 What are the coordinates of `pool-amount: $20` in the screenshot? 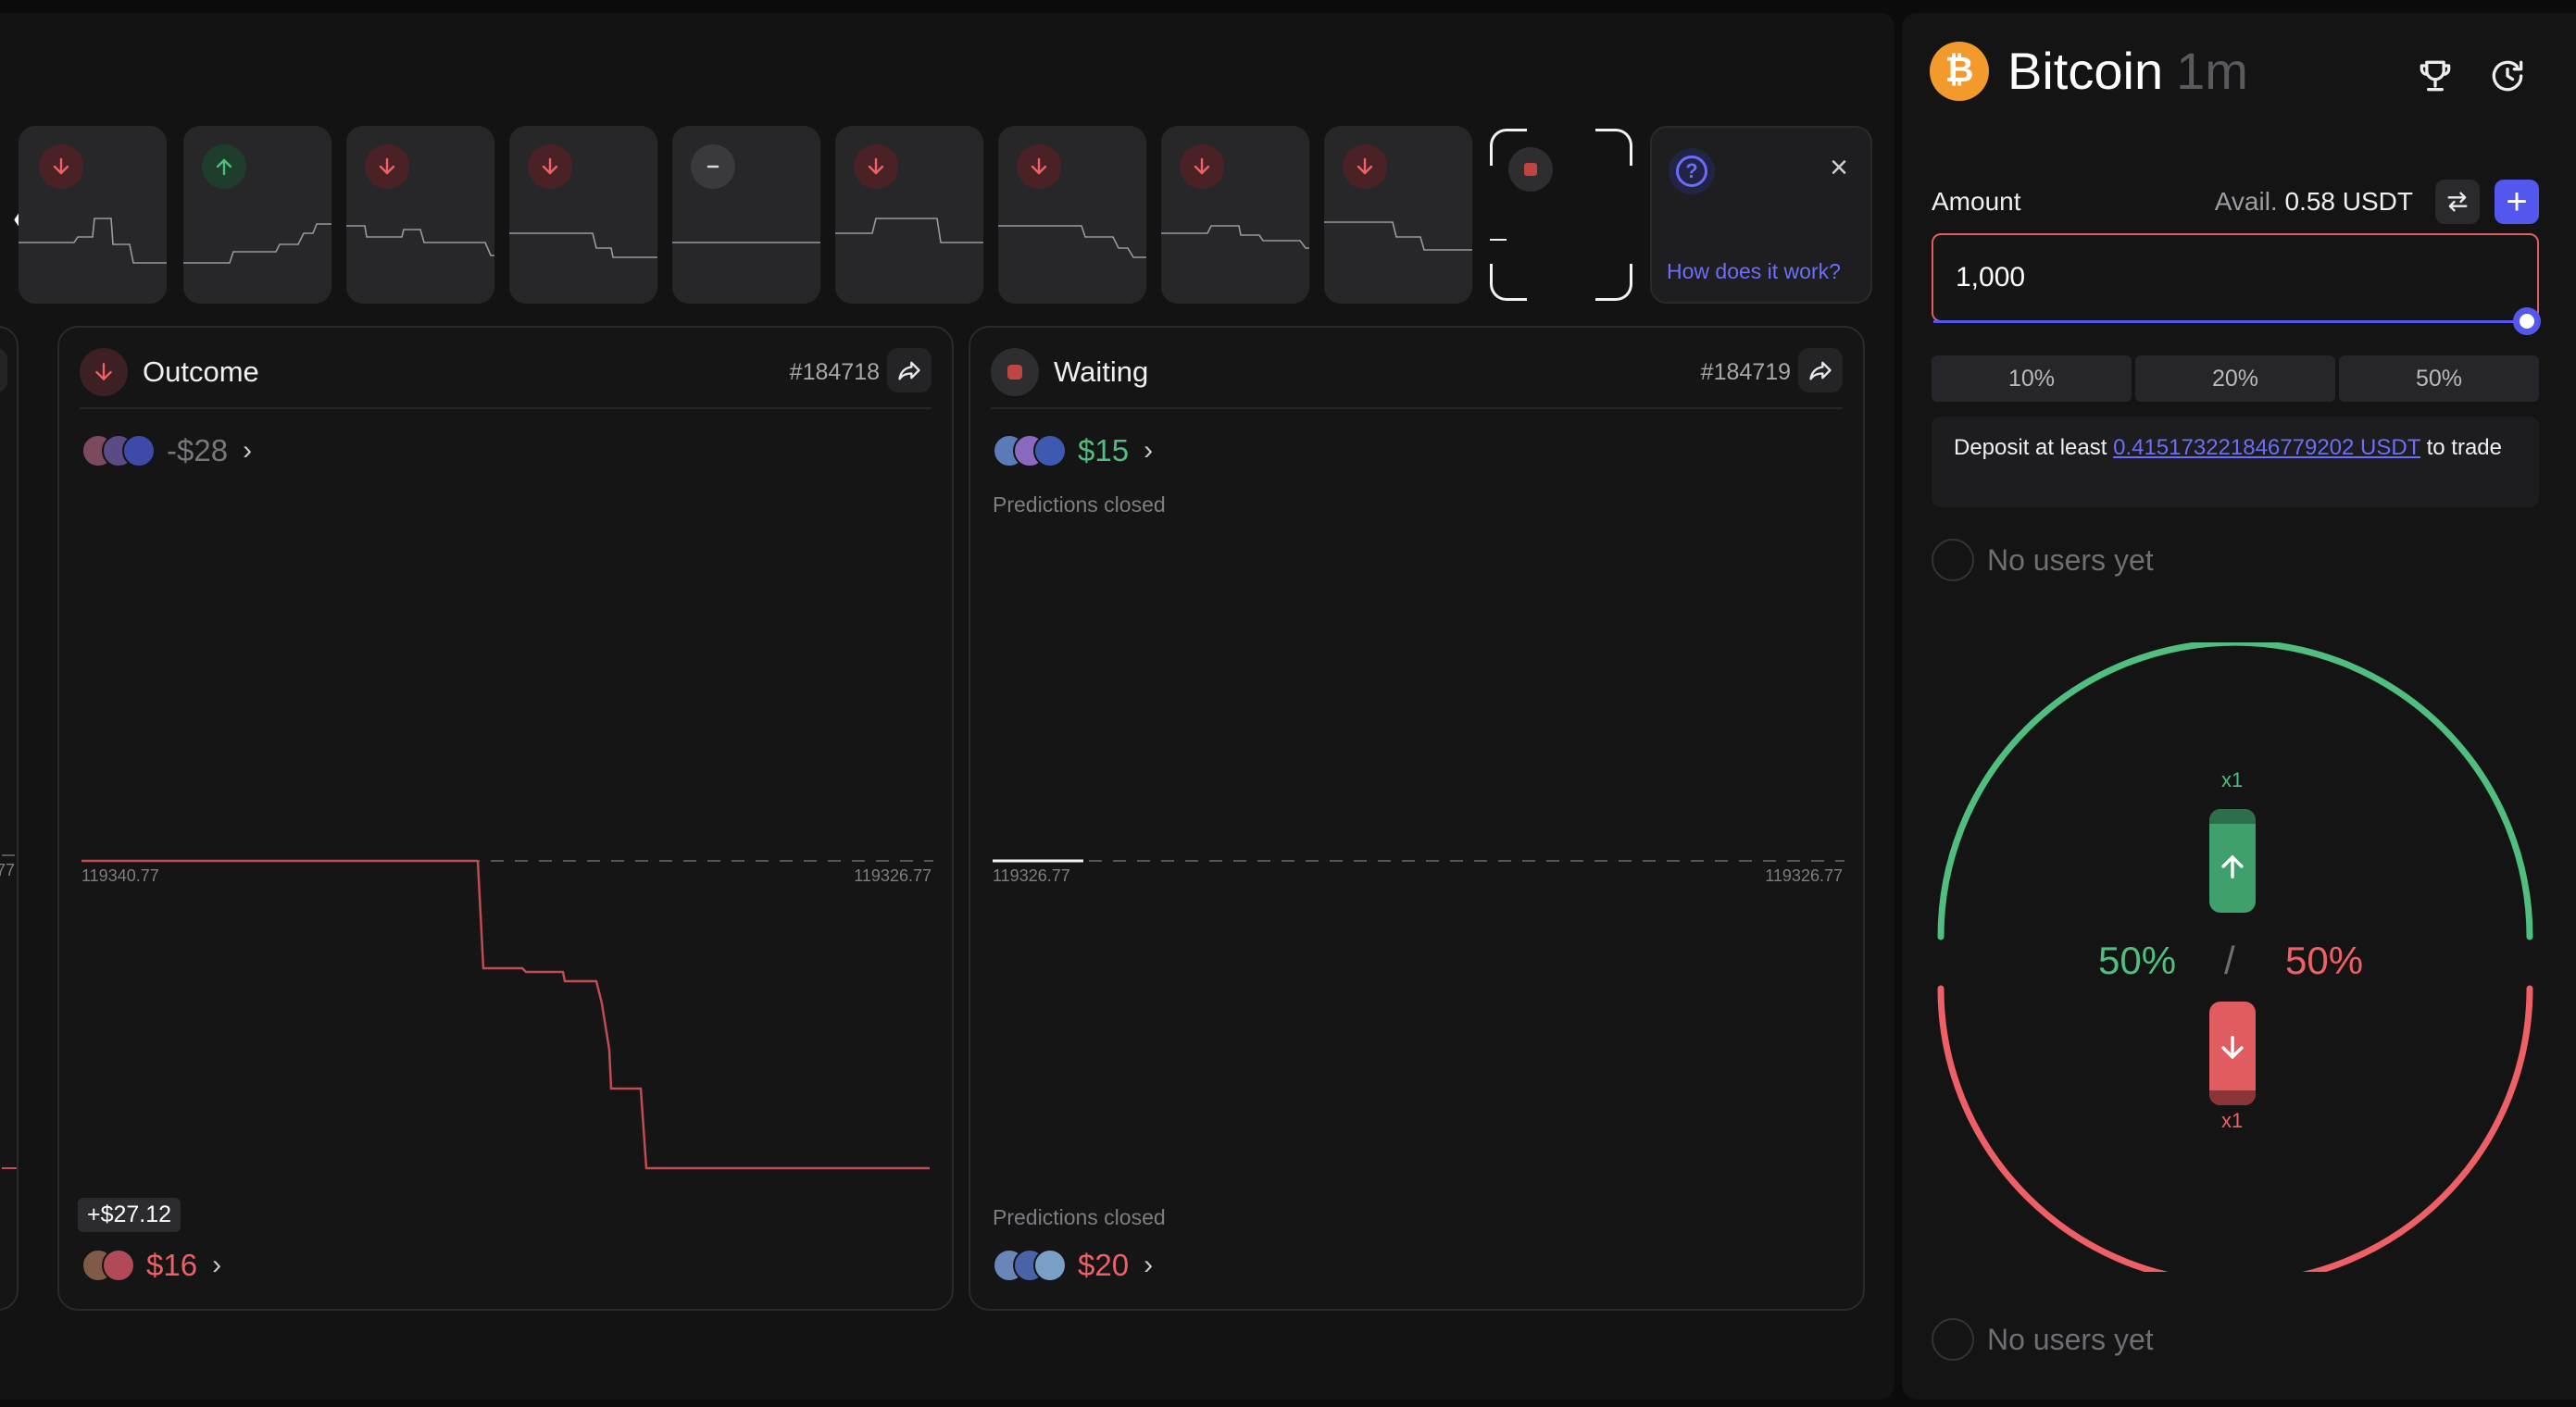 It's located at (1104, 1265).